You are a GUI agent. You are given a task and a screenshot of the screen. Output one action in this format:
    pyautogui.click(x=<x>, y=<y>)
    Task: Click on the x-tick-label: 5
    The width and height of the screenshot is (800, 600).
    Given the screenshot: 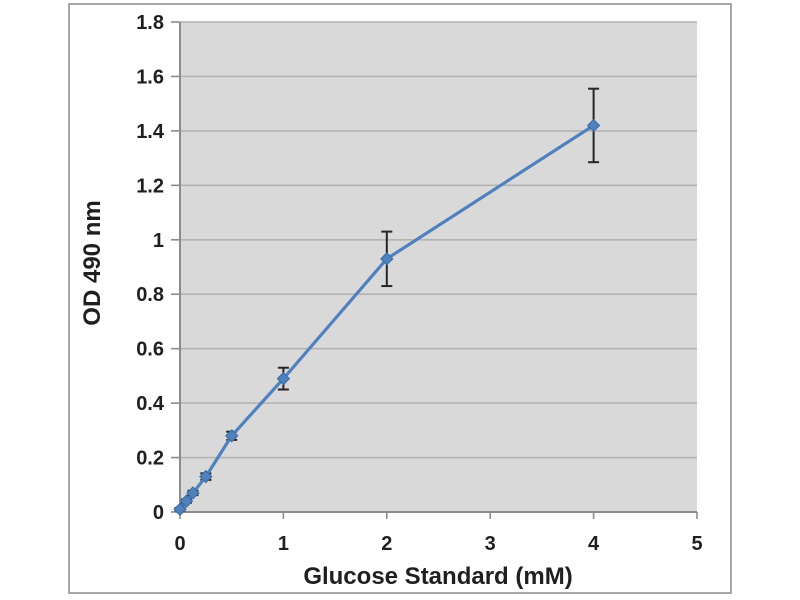 What is the action you would take?
    pyautogui.click(x=696, y=544)
    